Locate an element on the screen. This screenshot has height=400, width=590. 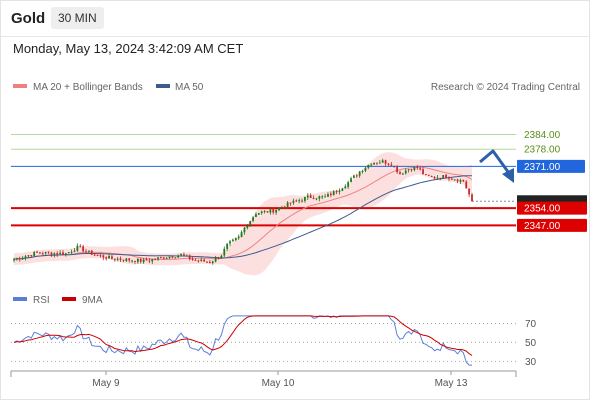
level-label-bg-2371.00 is located at coordinates (551, 166).